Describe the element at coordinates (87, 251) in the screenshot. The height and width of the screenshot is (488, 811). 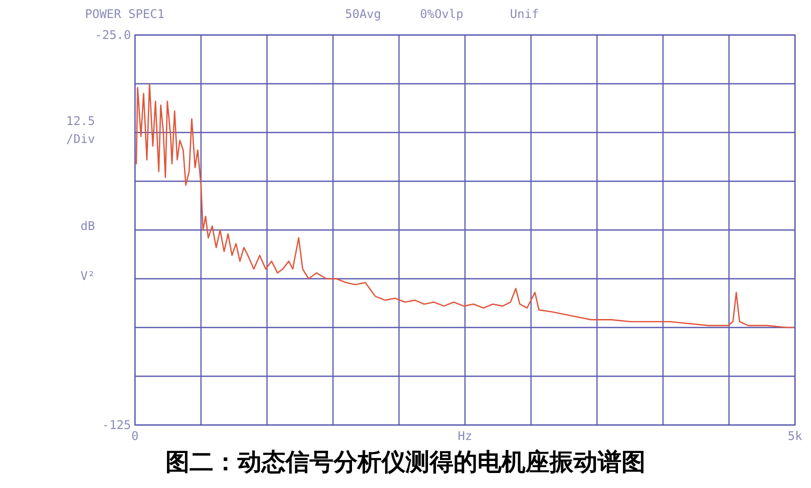
I see `text: dB V²` at that location.